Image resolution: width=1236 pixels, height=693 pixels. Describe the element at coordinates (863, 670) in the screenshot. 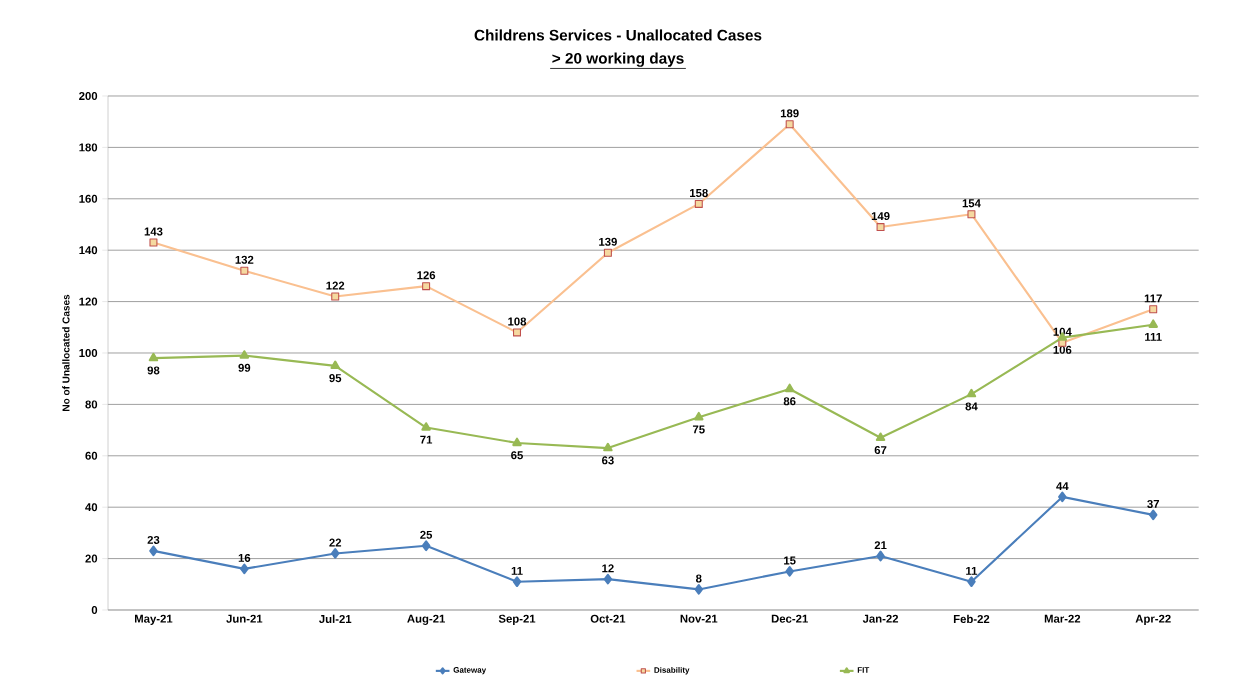

I see `legend-label: FIT` at that location.